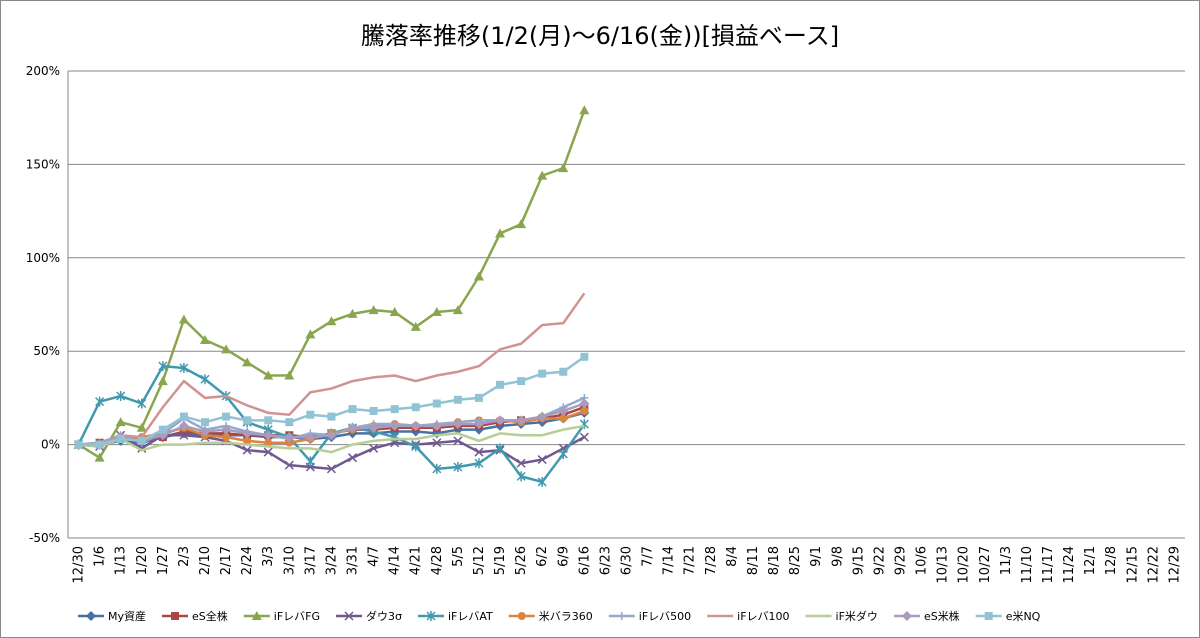 The width and height of the screenshot is (1200, 638). Describe the element at coordinates (711, 560) in the screenshot. I see `x-tick-label: 7/28` at that location.